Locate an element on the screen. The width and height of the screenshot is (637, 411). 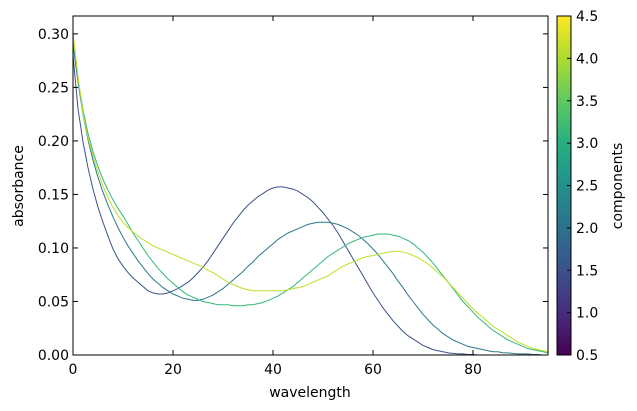
x-tick-label: 0 is located at coordinates (73, 370).